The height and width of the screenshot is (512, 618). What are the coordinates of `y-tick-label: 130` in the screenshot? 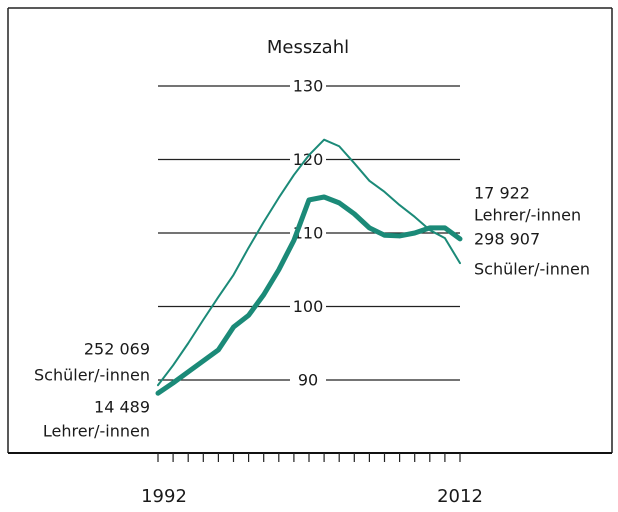 It's located at (308, 86).